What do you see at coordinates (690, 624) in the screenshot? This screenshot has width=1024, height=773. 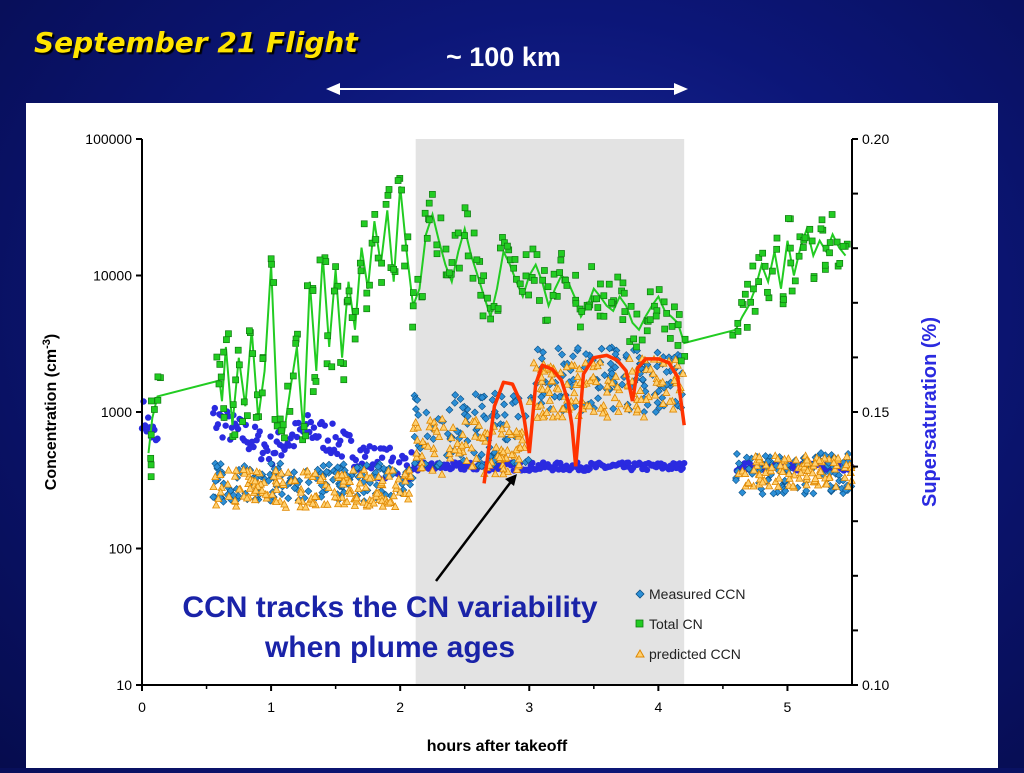 I see `legend: Measured CCN Total CN predicted CCN` at bounding box center [690, 624].